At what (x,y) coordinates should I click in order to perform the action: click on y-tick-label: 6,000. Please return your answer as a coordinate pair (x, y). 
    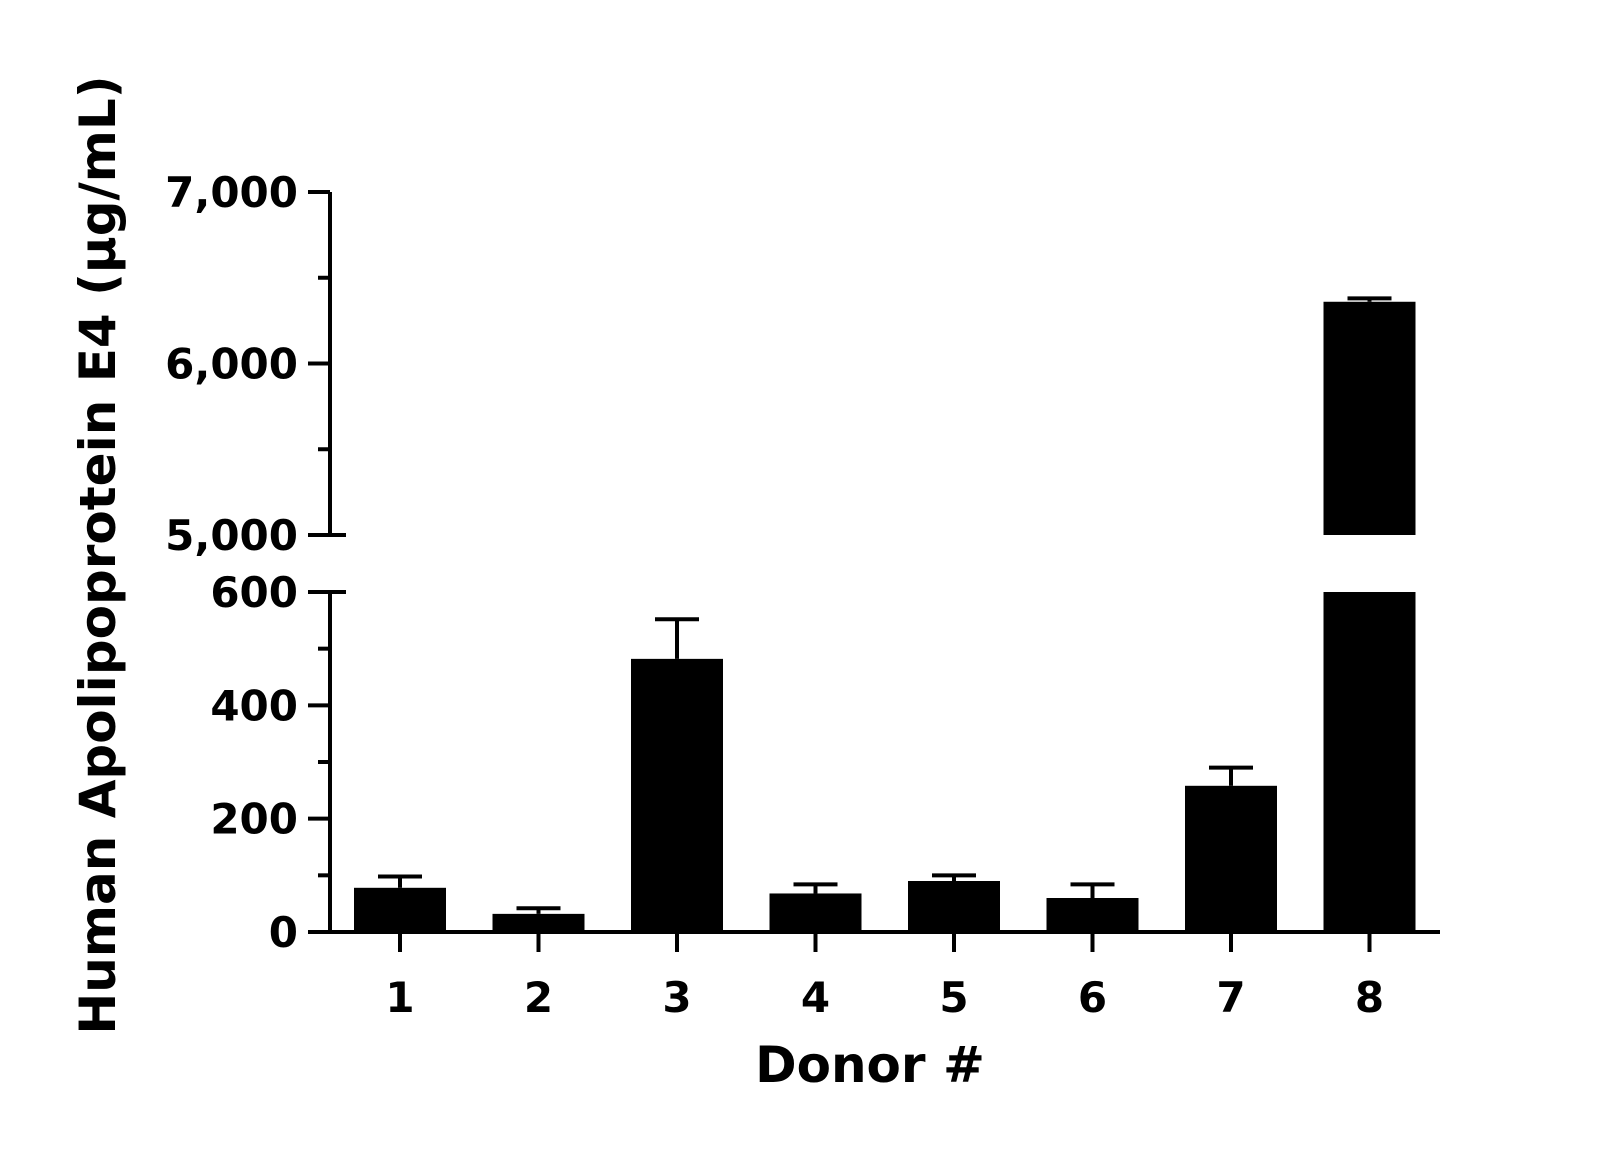
    Looking at the image, I should click on (231, 364).